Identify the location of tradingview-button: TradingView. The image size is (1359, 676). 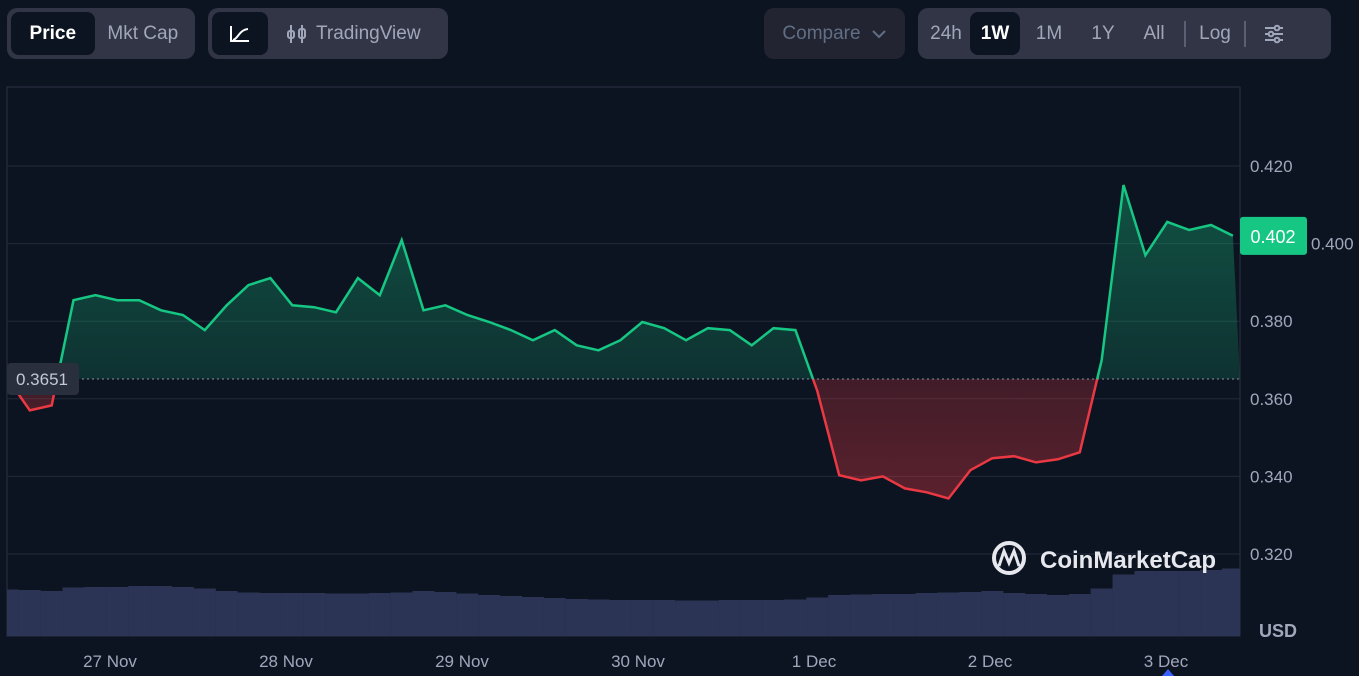
(347, 33).